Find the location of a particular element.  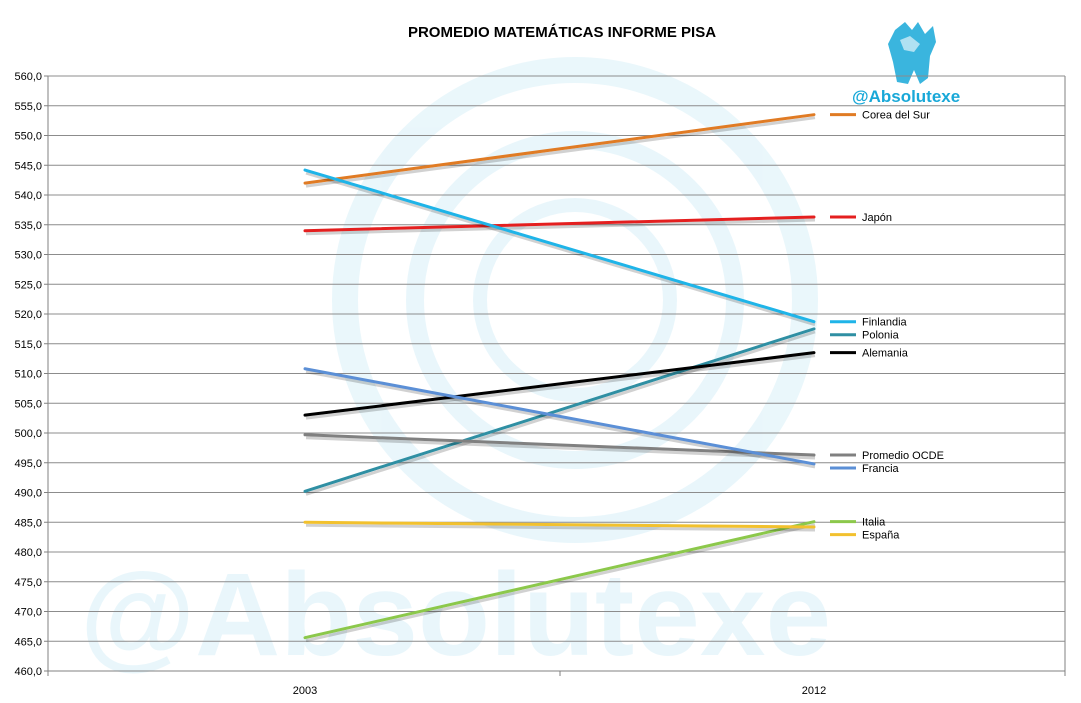

y-tick-label: 535,0 is located at coordinates (28, 226).